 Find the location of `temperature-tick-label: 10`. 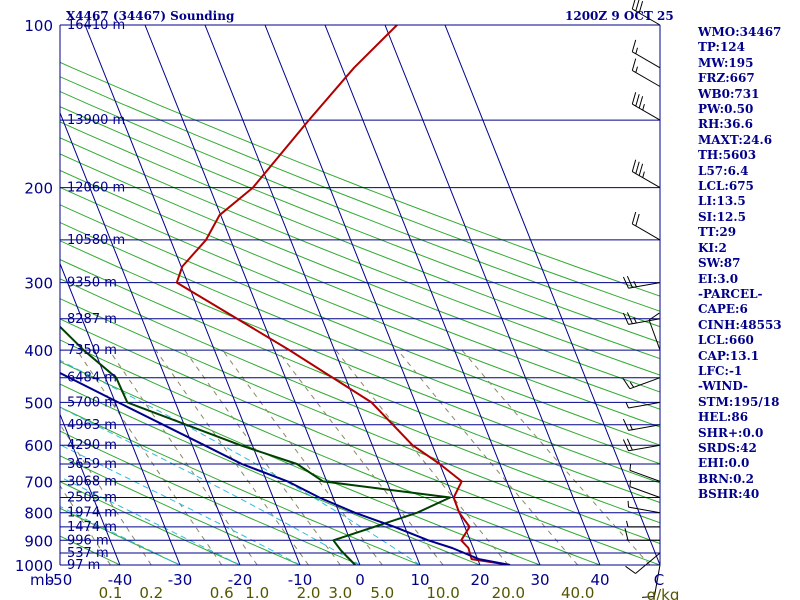

temperature-tick-label: 10 is located at coordinates (419, 580).